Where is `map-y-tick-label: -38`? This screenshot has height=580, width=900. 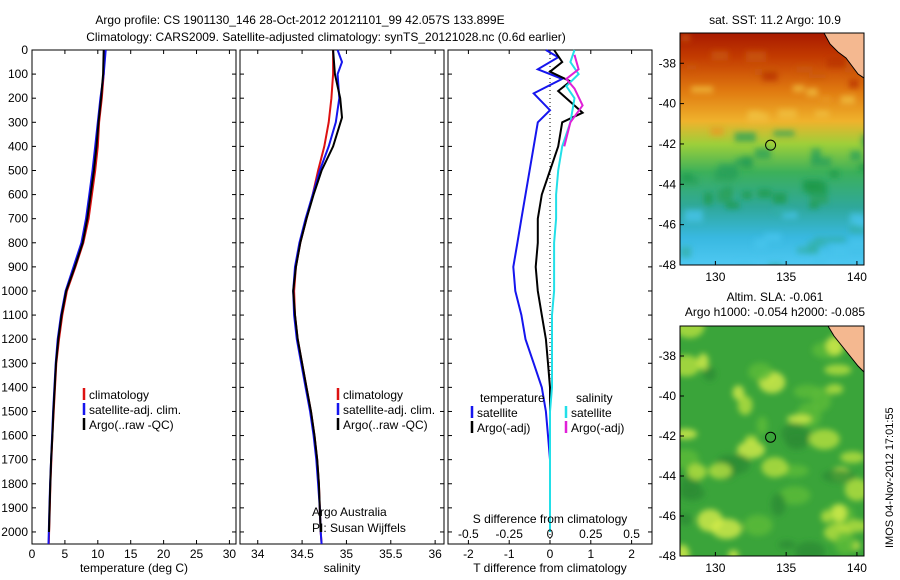
map-y-tick-label: -38 is located at coordinates (668, 63).